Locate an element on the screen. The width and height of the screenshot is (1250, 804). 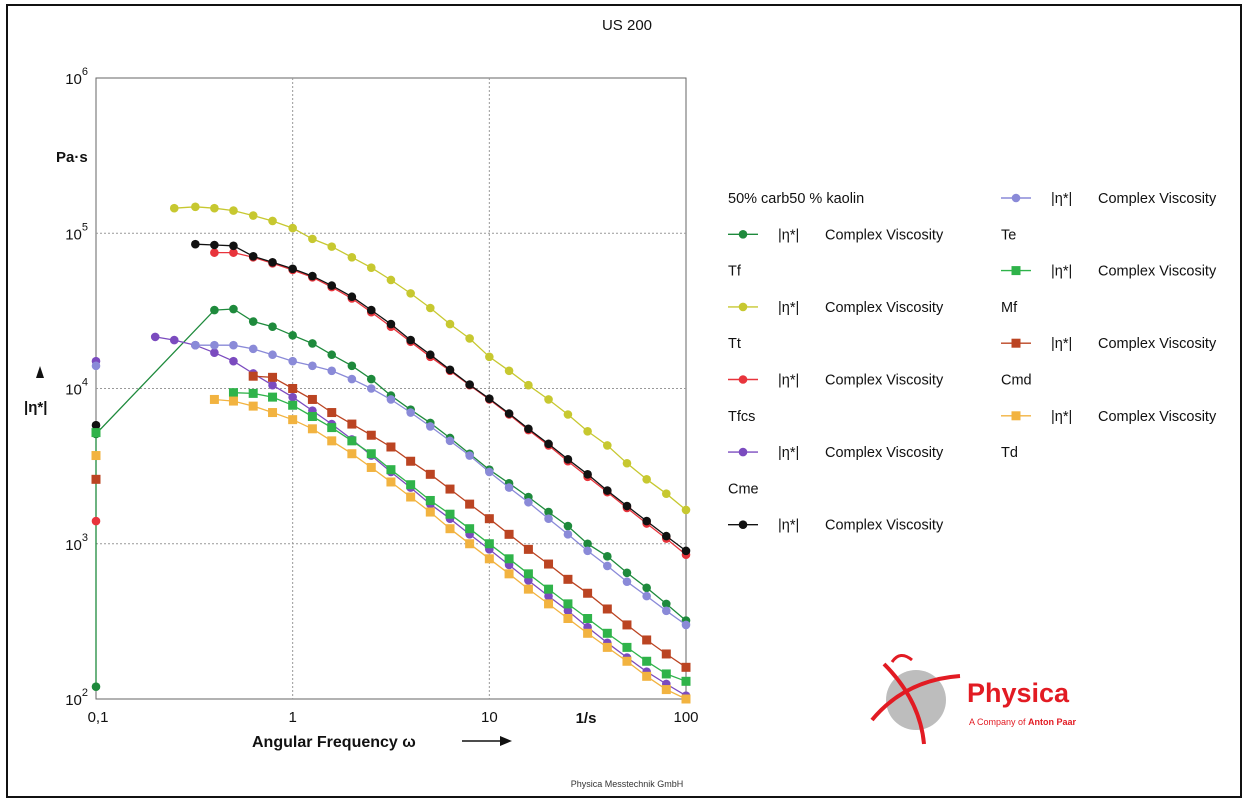
footer-credit: Physica Messtechnik GmbH is located at coordinates (627, 784).